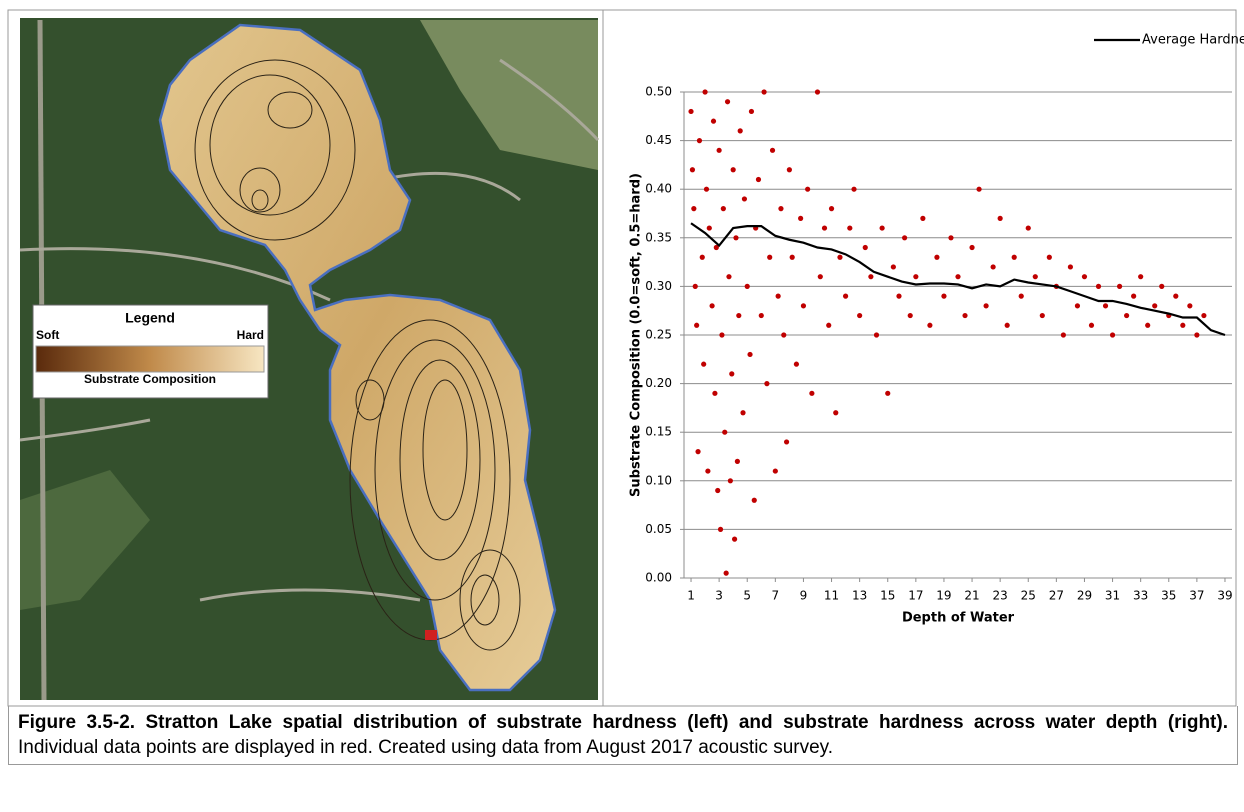 This screenshot has width=1244, height=812. I want to click on x-tick-label: 3, so click(719, 596).